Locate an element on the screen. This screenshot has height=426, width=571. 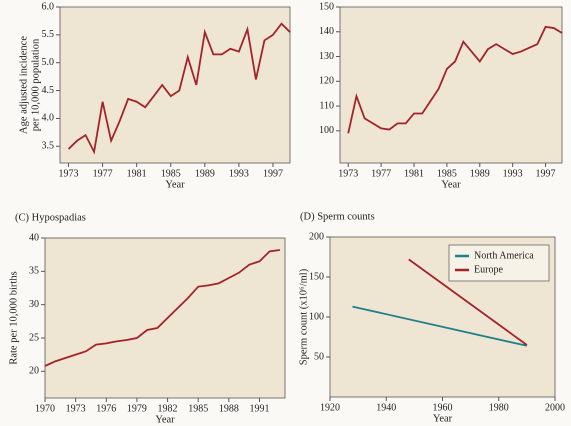
panel-title: (C) Hypospadias is located at coordinates (50, 217).